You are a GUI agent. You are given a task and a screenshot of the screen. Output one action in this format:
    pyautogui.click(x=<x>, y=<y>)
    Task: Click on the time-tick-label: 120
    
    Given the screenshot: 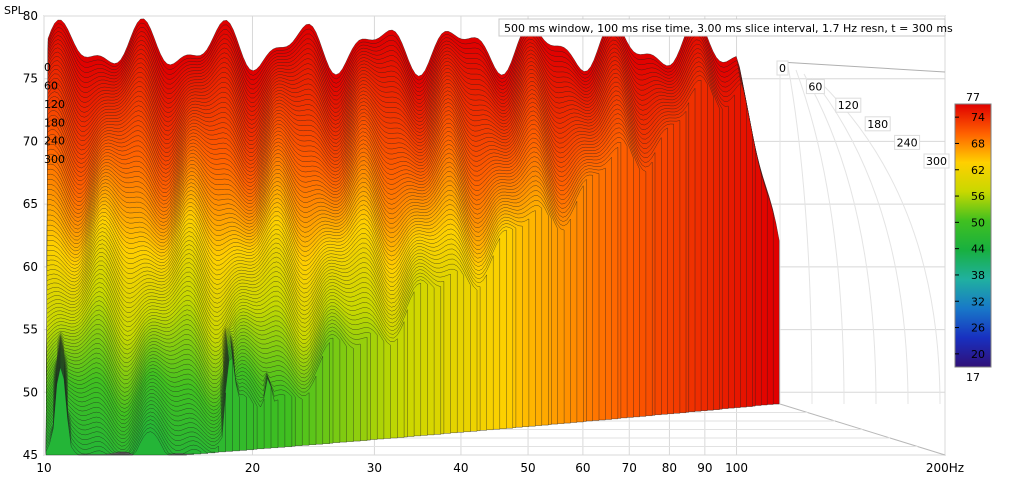 What is the action you would take?
    pyautogui.click(x=848, y=105)
    